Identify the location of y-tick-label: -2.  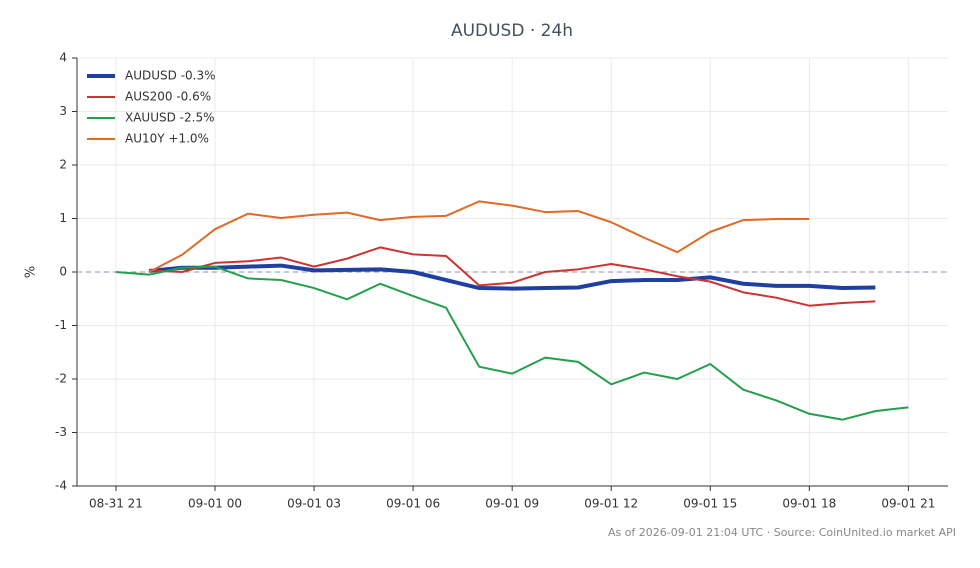
(61, 379).